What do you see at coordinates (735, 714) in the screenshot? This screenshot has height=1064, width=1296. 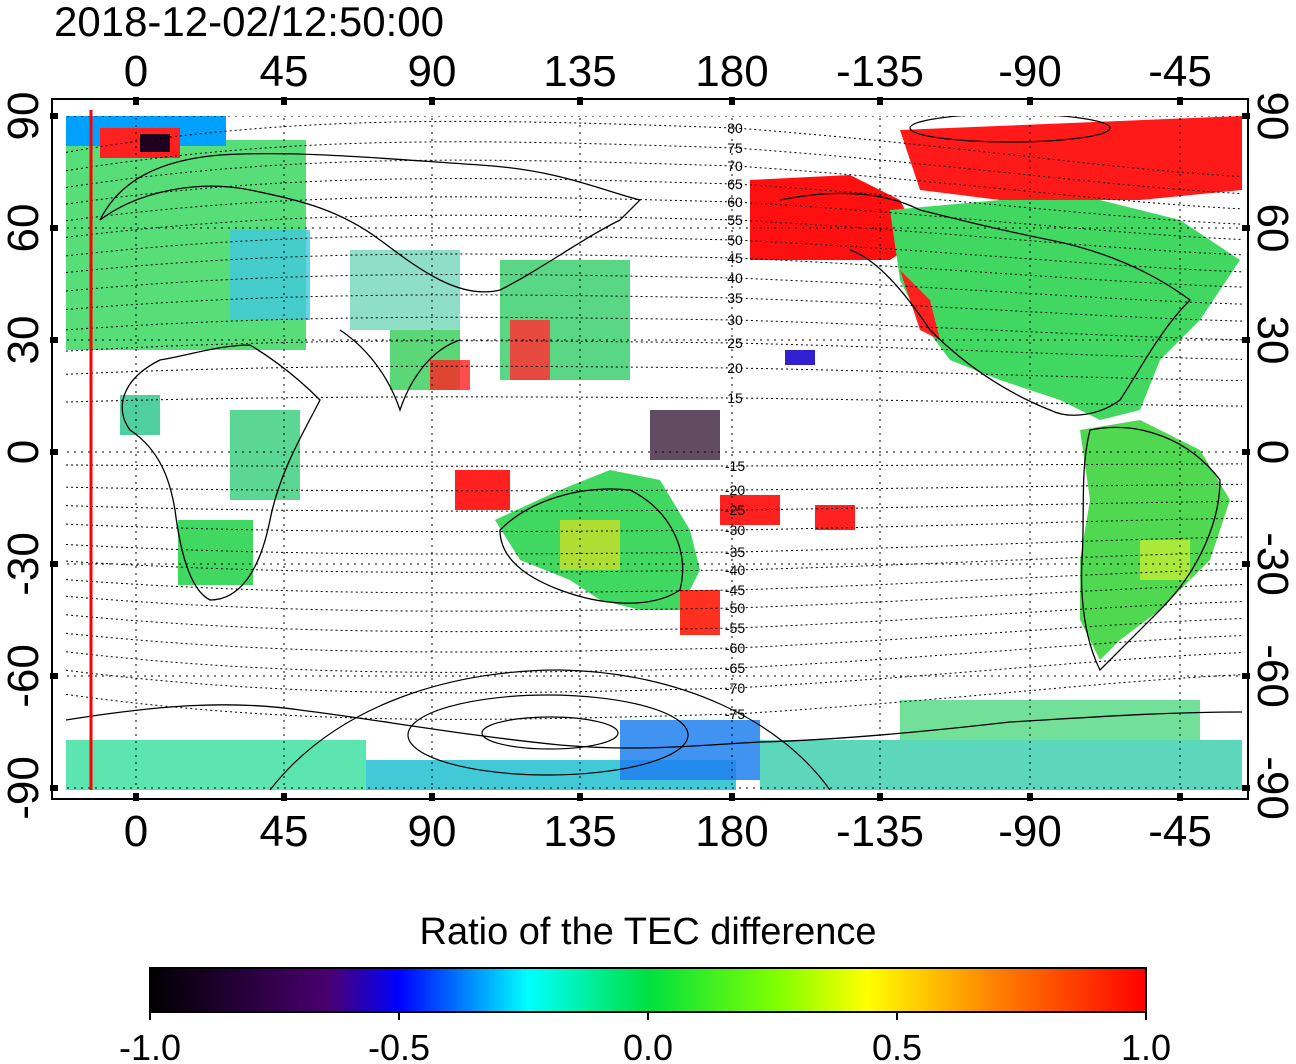 I see `magnetic-latitude-label: -75` at bounding box center [735, 714].